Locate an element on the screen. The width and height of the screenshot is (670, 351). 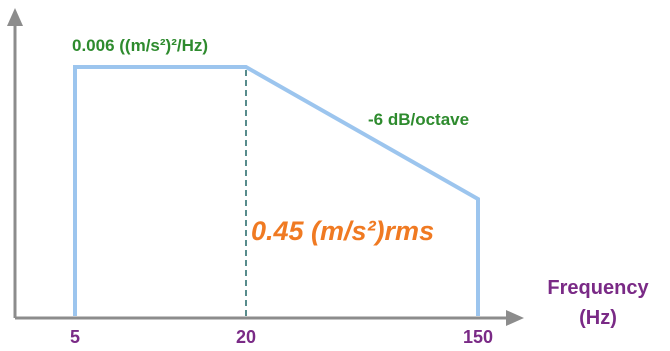
x-axis-label-frequency: Frequency is located at coordinates (598, 288).